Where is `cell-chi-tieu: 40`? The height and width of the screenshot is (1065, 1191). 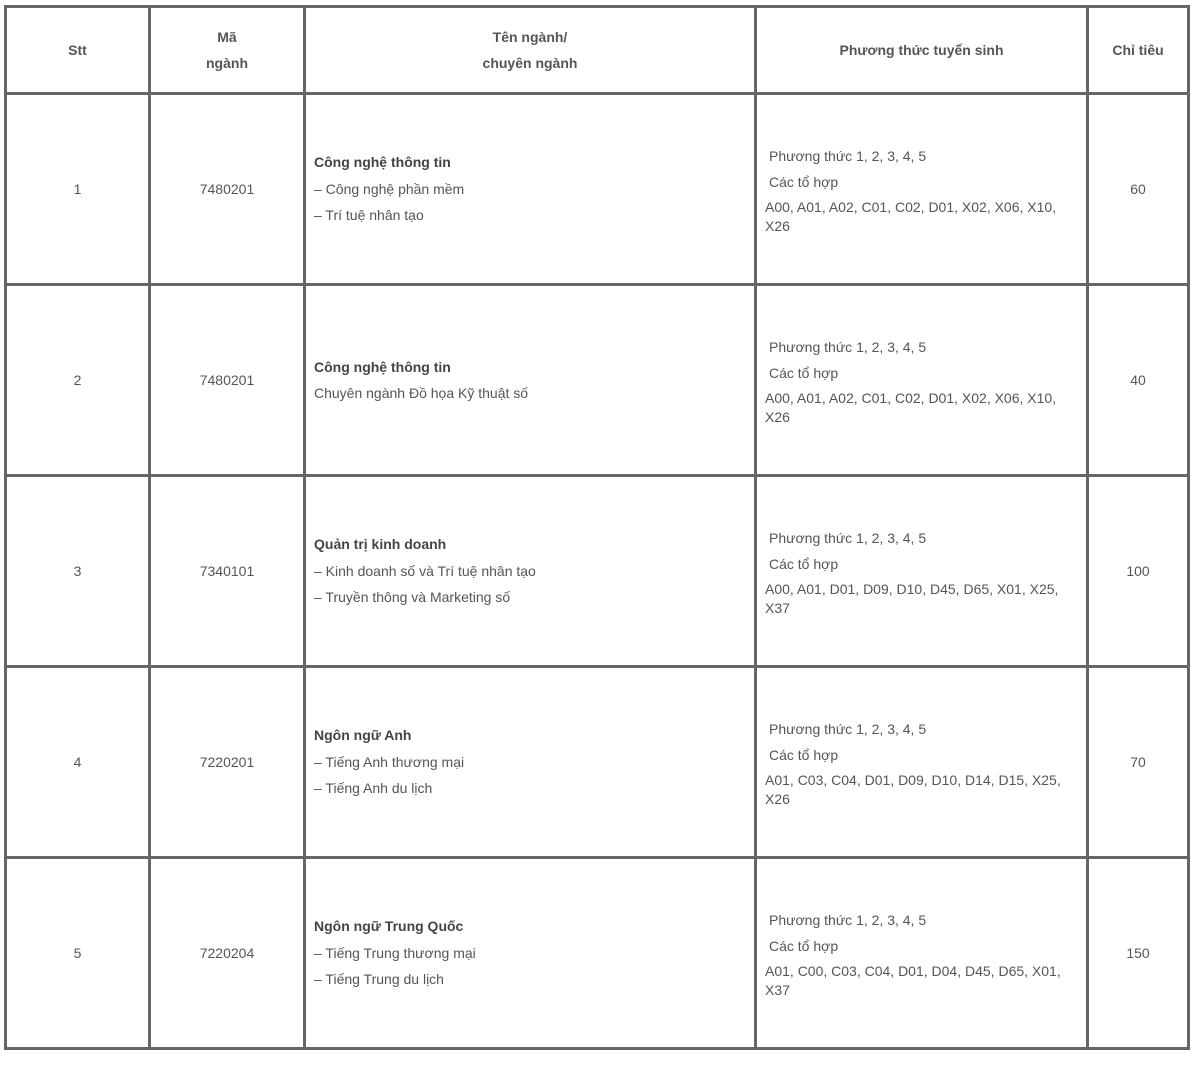
cell-chi-tieu: 40 is located at coordinates (1138, 380).